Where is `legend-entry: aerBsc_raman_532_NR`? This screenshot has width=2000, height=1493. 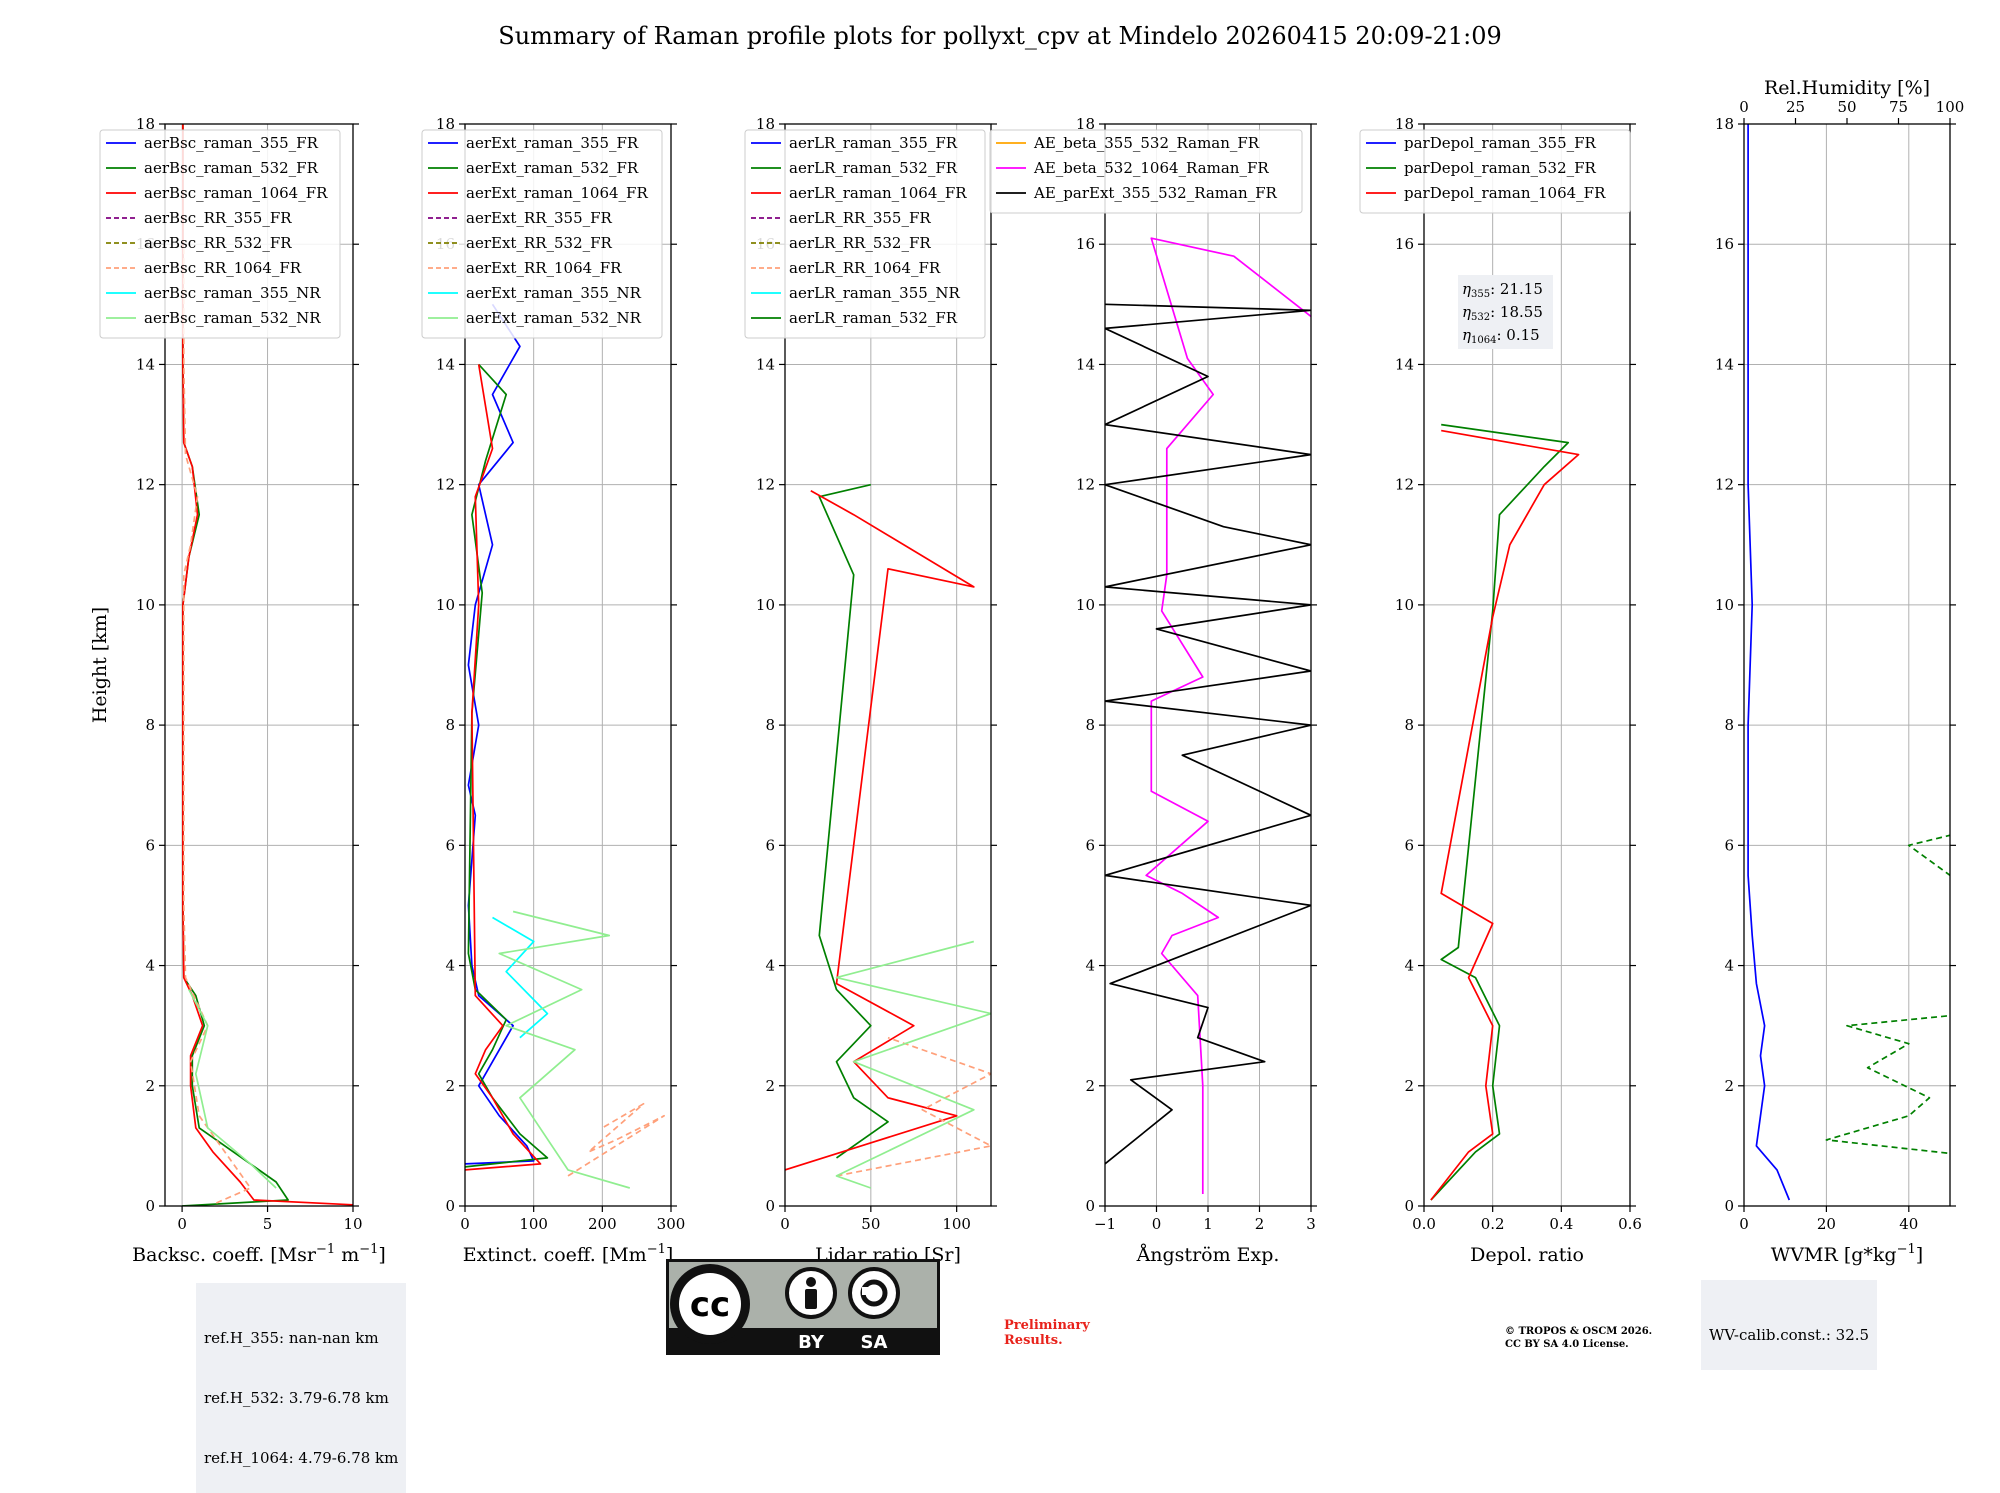 legend-entry: aerBsc_raman_532_NR is located at coordinates (232, 318).